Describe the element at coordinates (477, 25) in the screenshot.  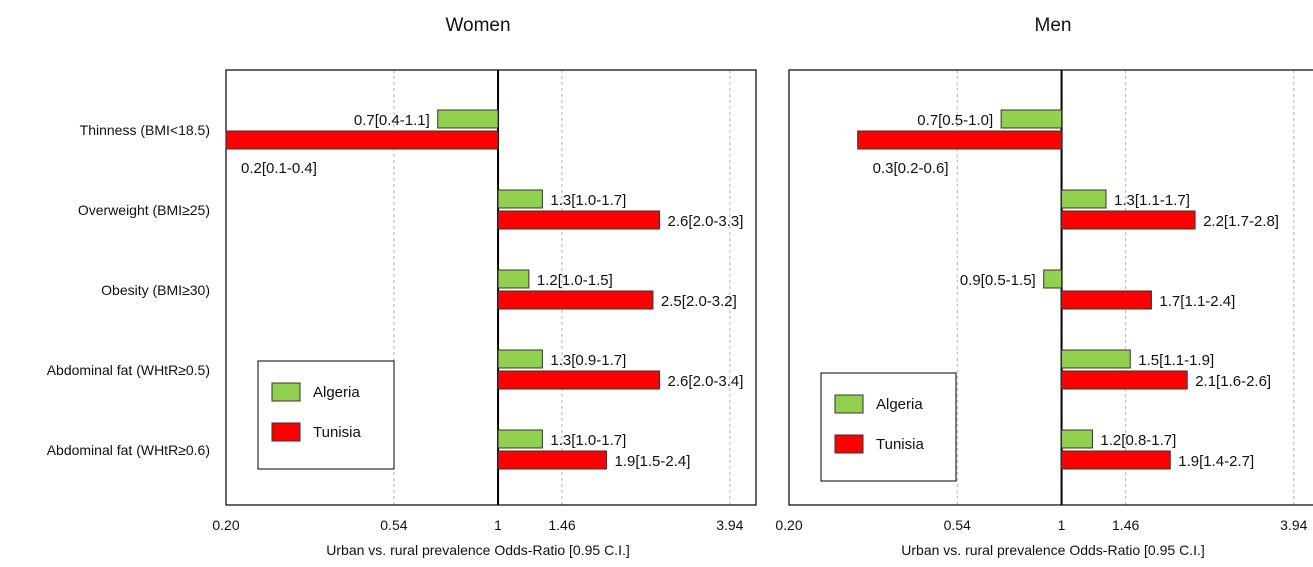
I see `panel-title: Women` at that location.